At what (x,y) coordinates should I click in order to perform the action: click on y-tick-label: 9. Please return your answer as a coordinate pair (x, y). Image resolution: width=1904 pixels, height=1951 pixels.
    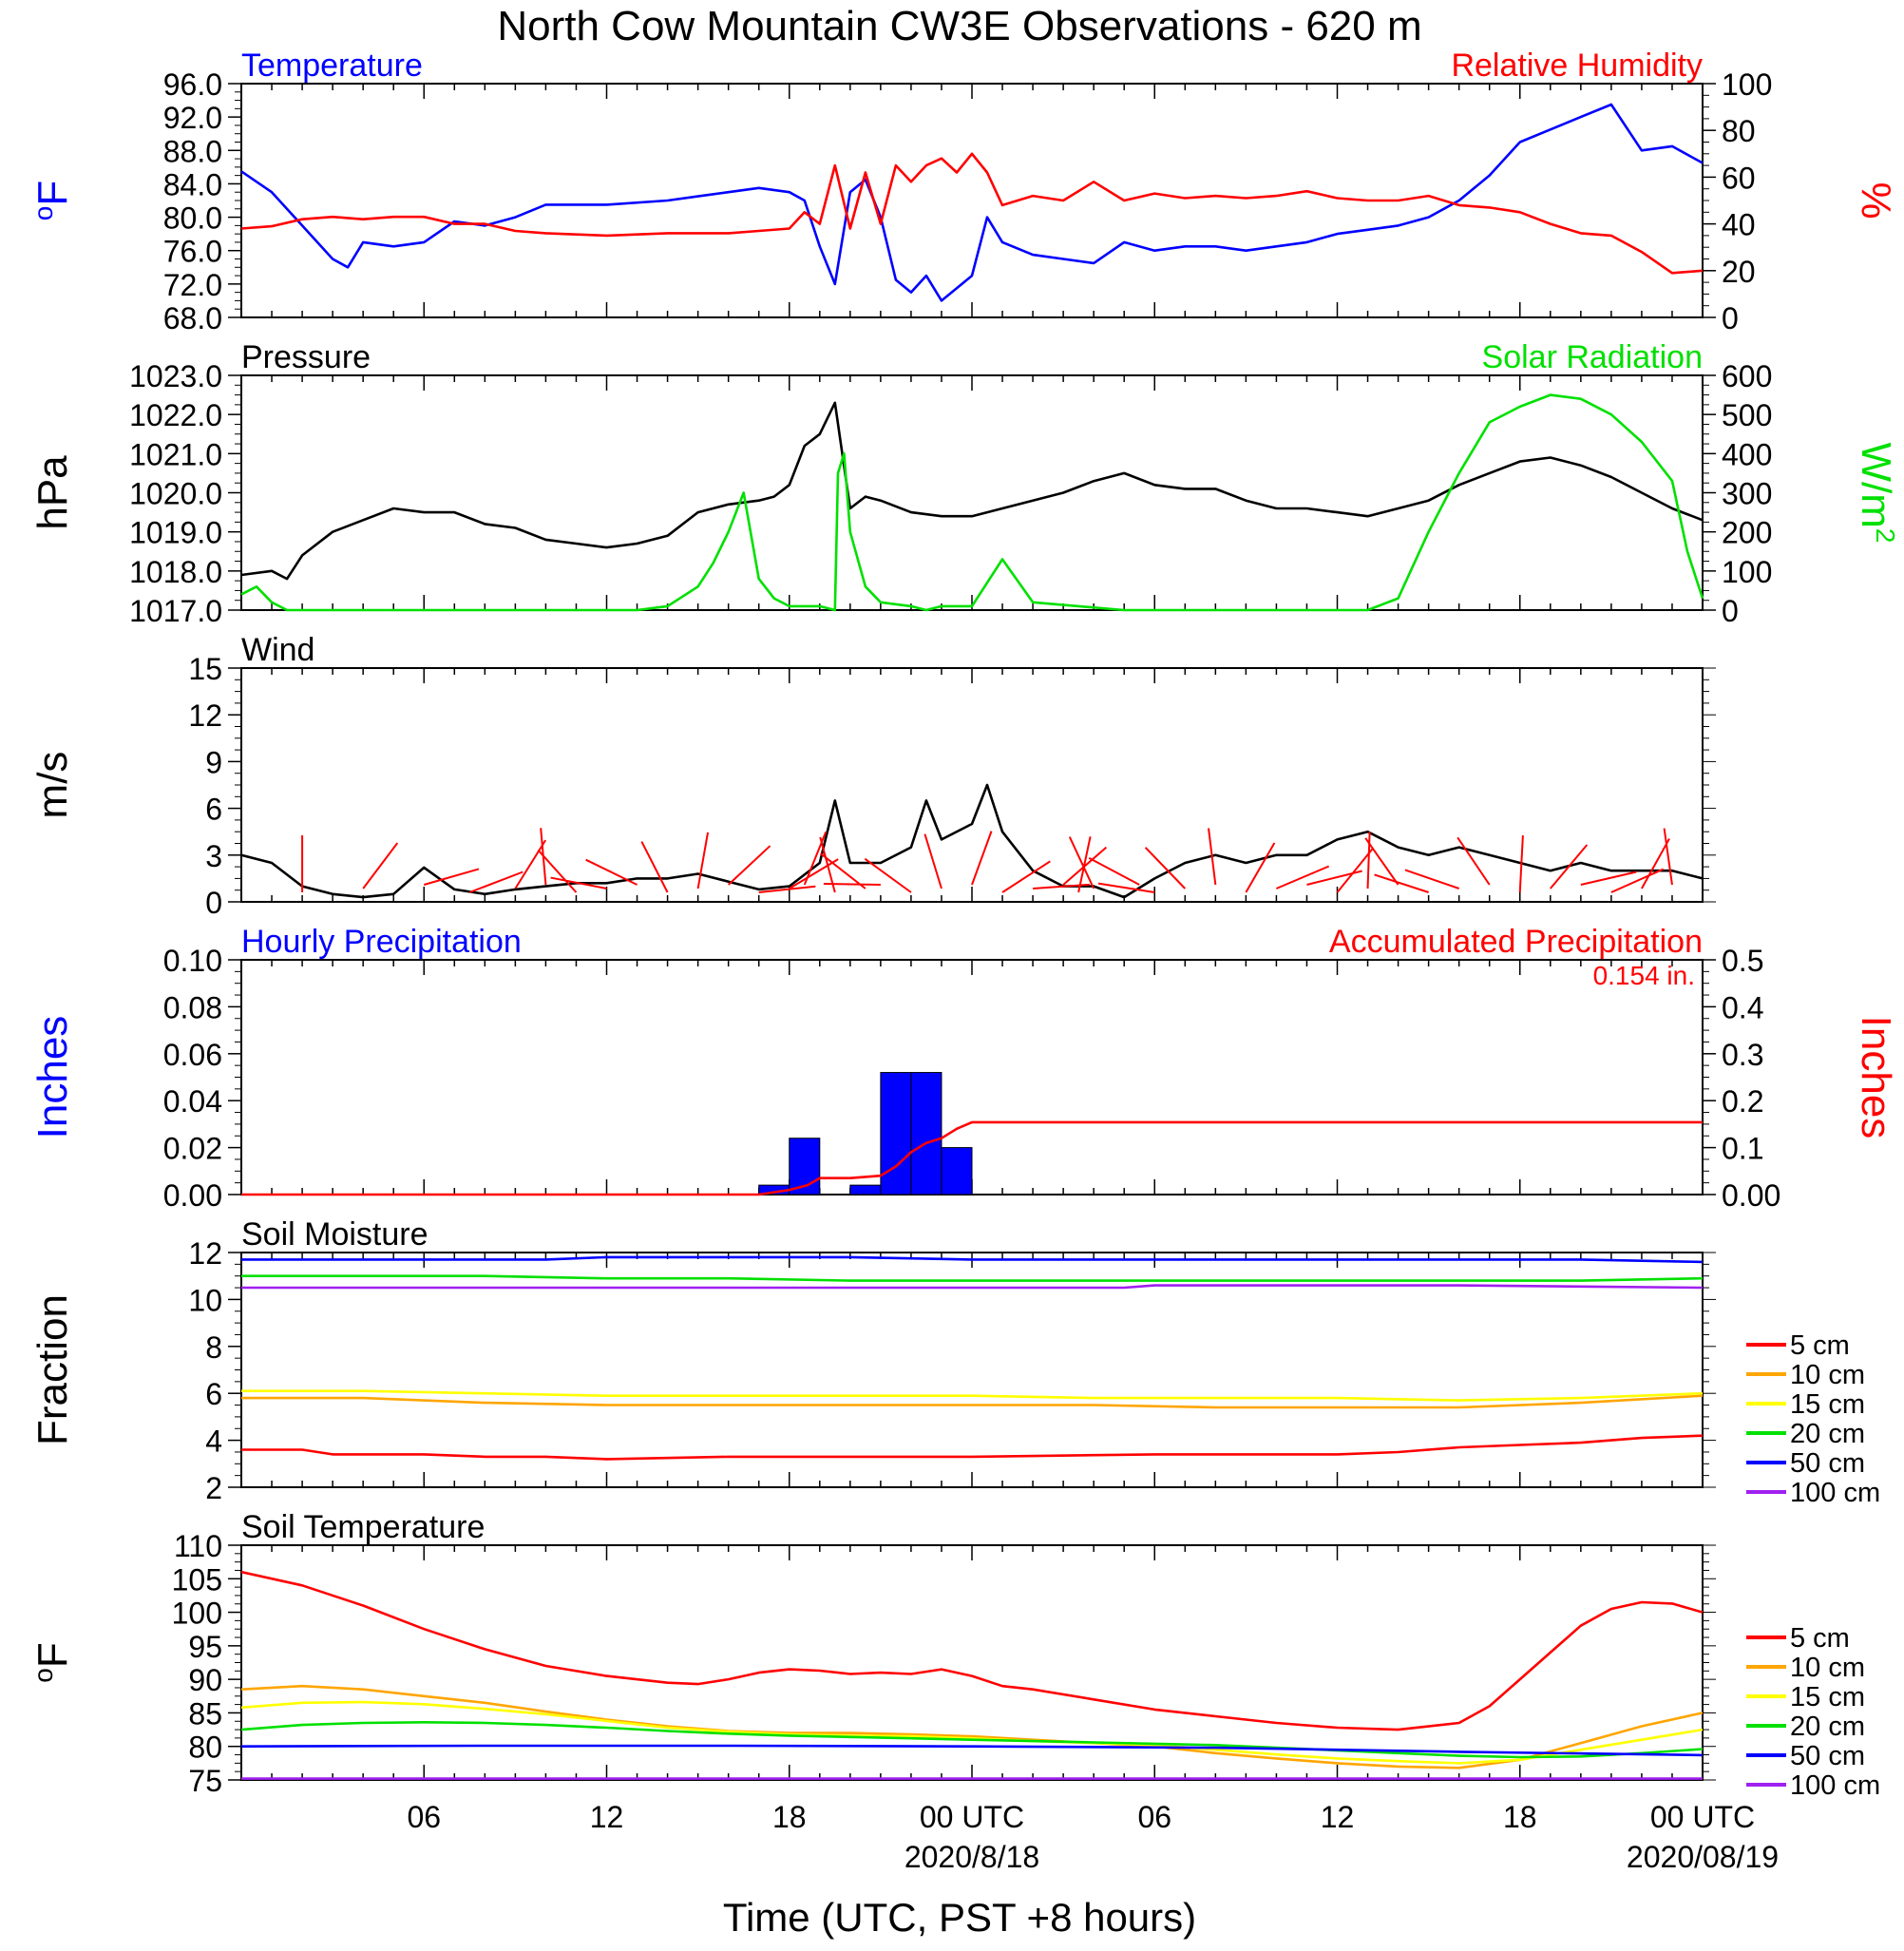
    Looking at the image, I should click on (213, 762).